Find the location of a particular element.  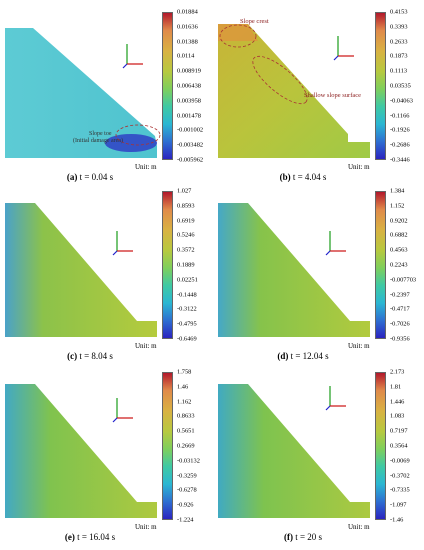

axis-triad-c is located at coordinates (122, 243).